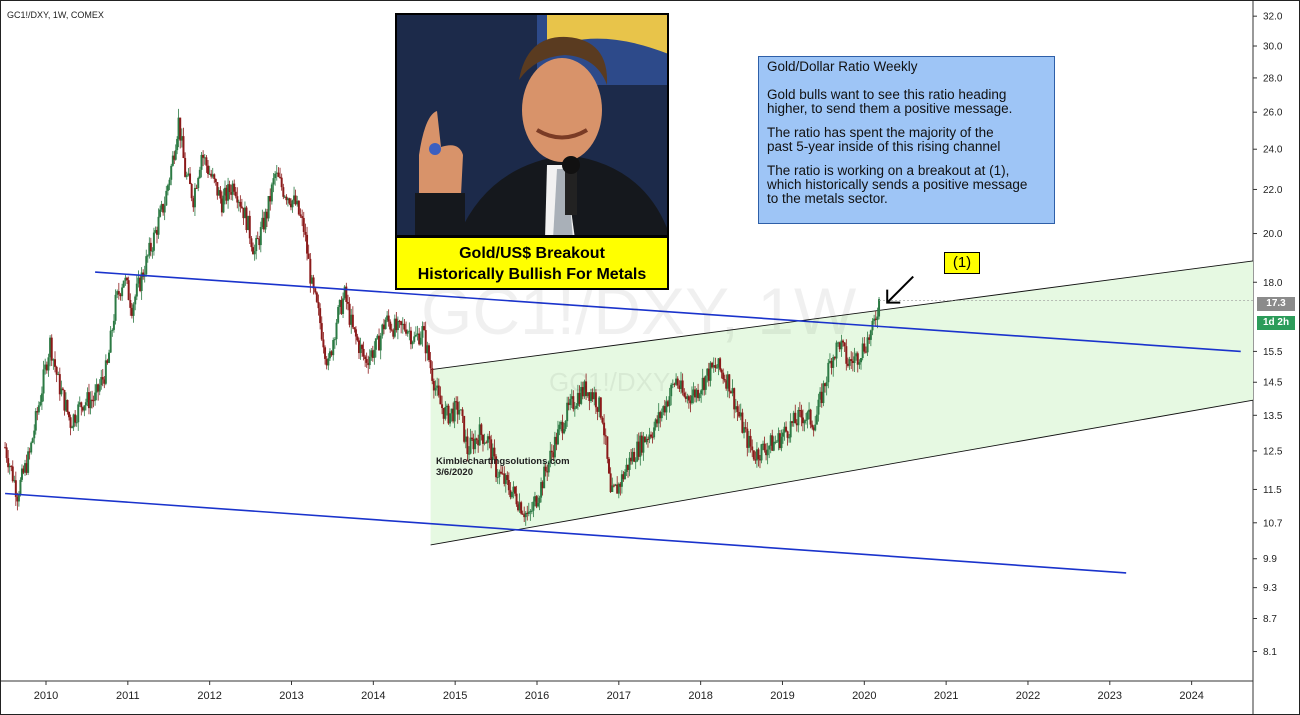 Image resolution: width=1300 pixels, height=715 pixels. Describe the element at coordinates (1272, 490) in the screenshot. I see `y-tick-label: 11.5` at that location.